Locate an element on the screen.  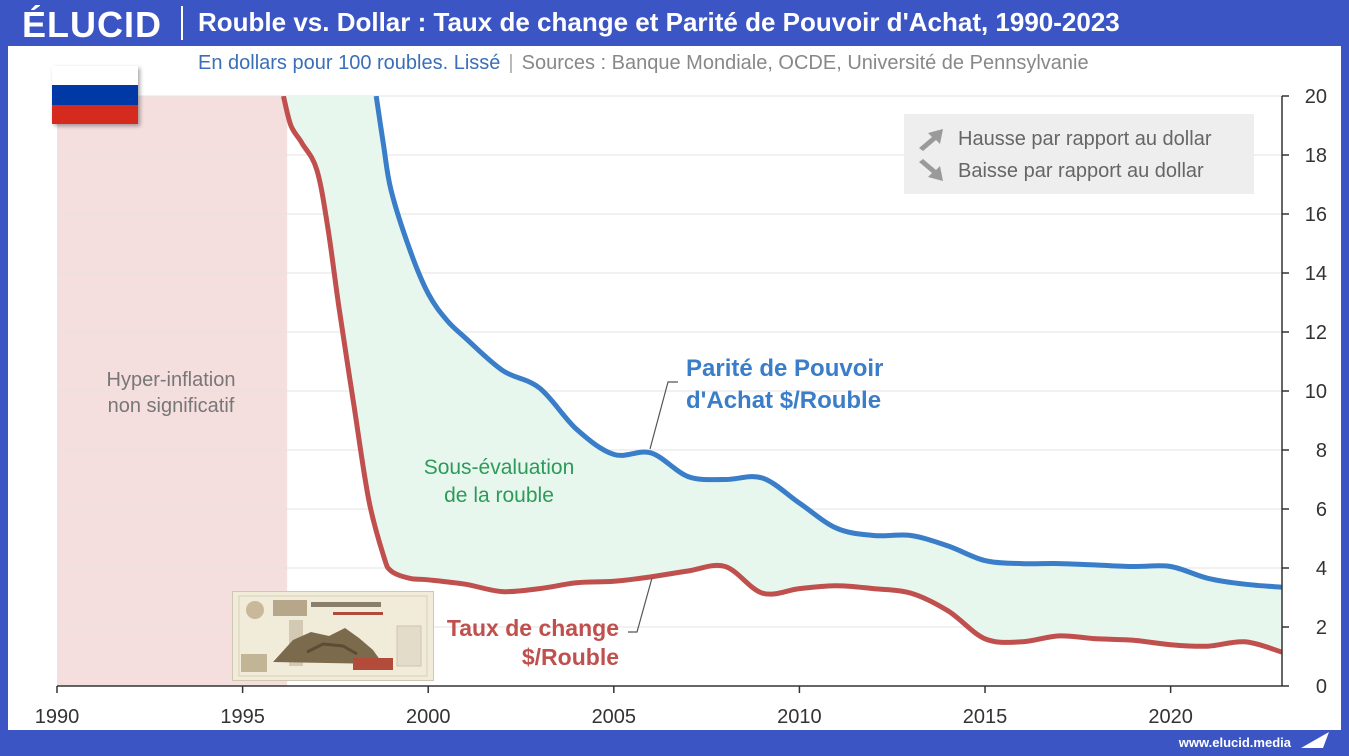
y-tick-label: 12 is located at coordinates (1316, 333).